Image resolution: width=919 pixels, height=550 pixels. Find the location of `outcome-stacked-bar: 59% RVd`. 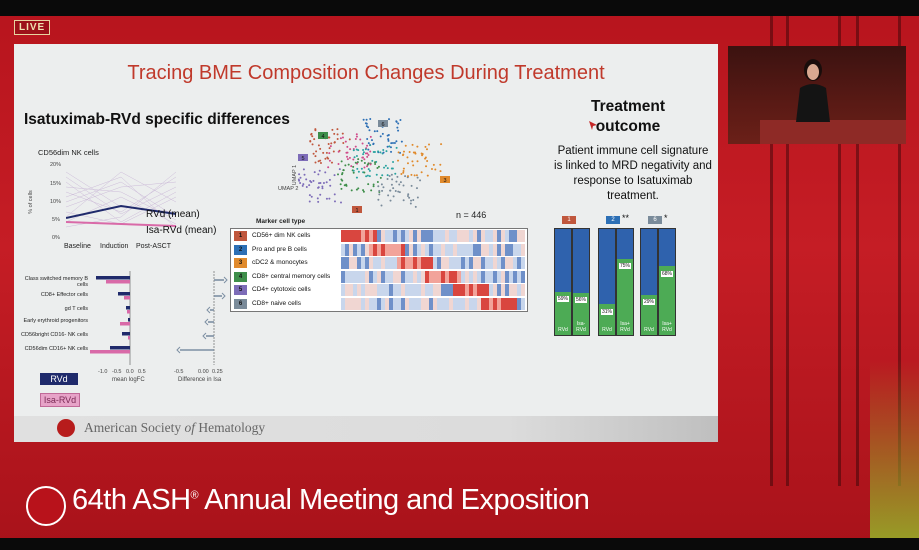

outcome-stacked-bar: 59% RVd is located at coordinates (563, 282).